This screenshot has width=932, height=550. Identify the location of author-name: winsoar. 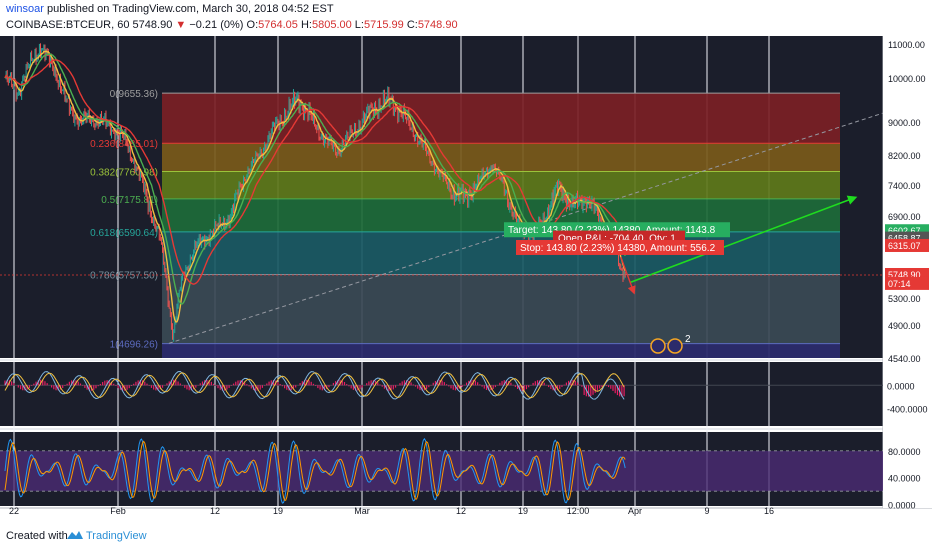
(25, 9).